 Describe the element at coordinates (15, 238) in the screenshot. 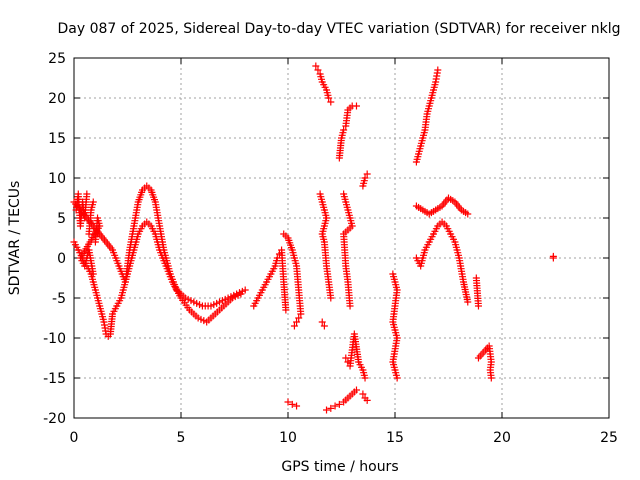

I see `y-axis-label: SDTVAR / TECUs` at that location.